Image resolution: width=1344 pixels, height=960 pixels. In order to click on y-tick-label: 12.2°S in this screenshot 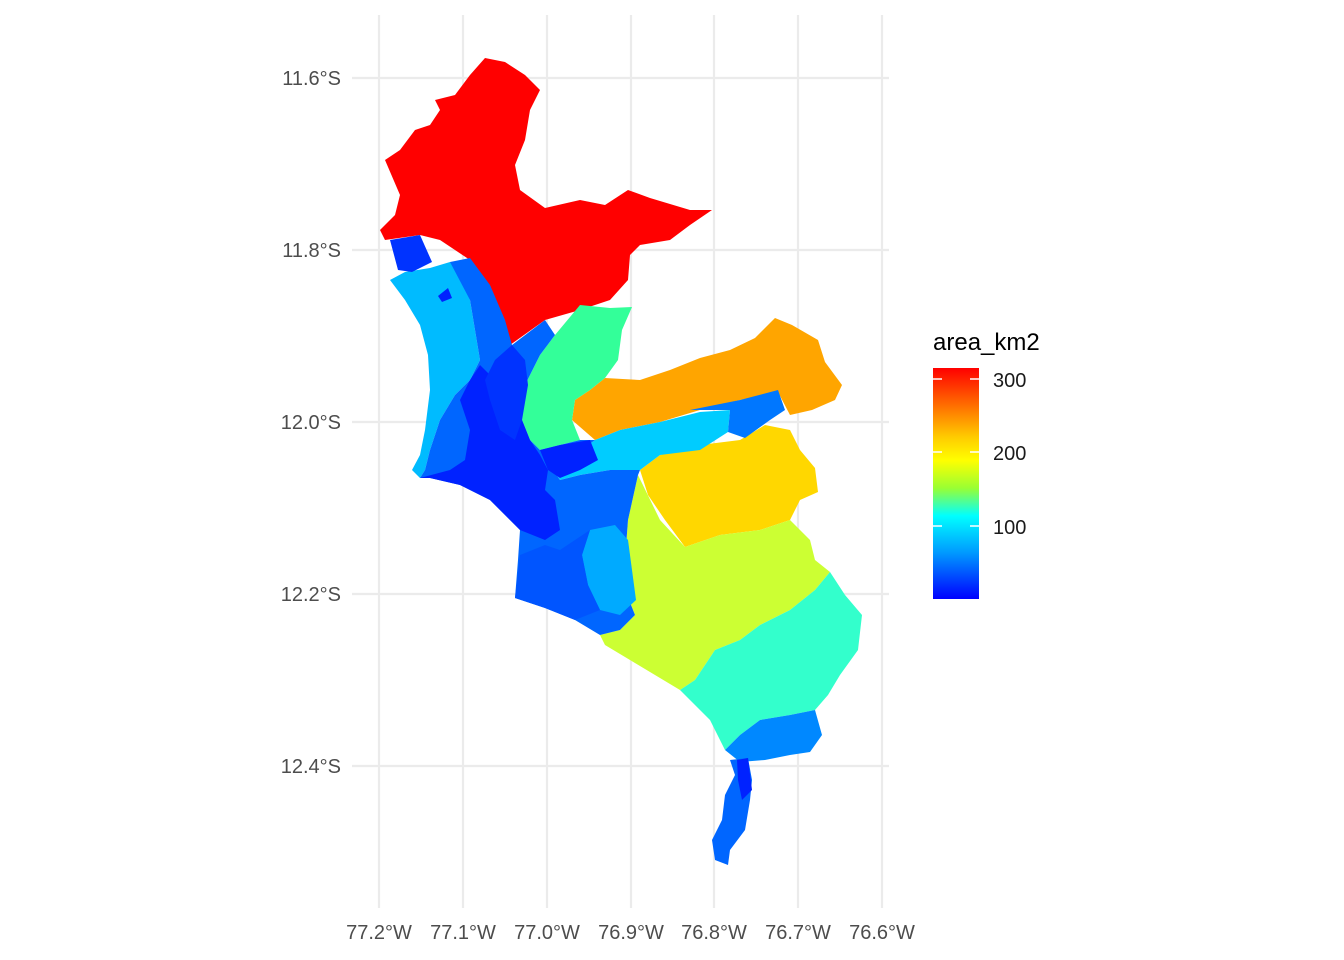, I will do `click(311, 595)`.